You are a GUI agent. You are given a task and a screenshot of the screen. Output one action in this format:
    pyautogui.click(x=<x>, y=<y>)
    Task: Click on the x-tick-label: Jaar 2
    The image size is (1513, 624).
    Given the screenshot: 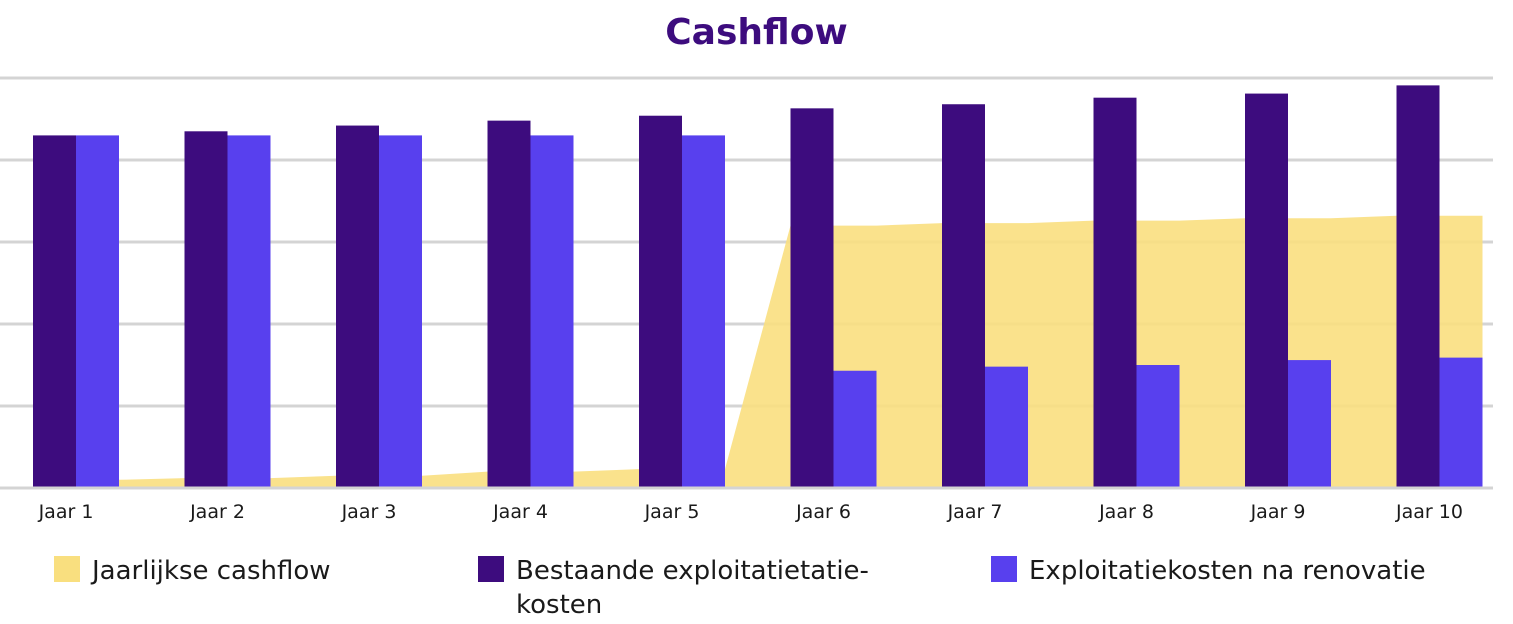 What is the action you would take?
    pyautogui.click(x=217, y=512)
    